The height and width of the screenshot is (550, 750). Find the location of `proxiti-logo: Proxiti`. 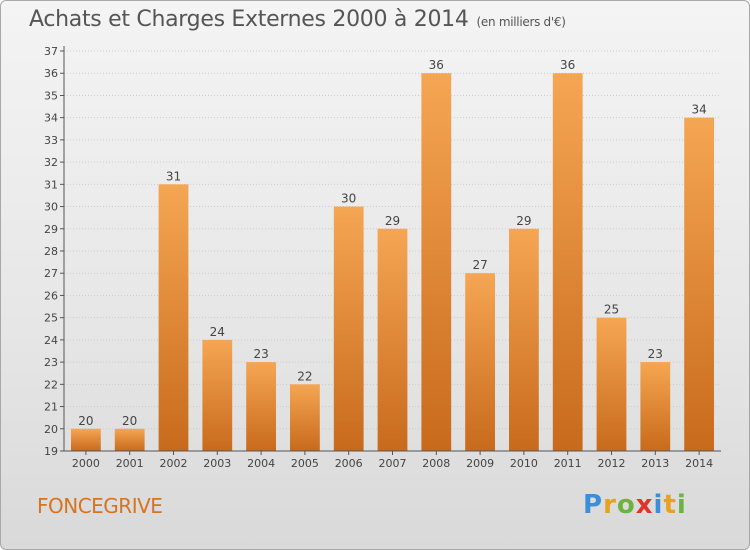

proxiti-logo: Proxiti is located at coordinates (635, 505).